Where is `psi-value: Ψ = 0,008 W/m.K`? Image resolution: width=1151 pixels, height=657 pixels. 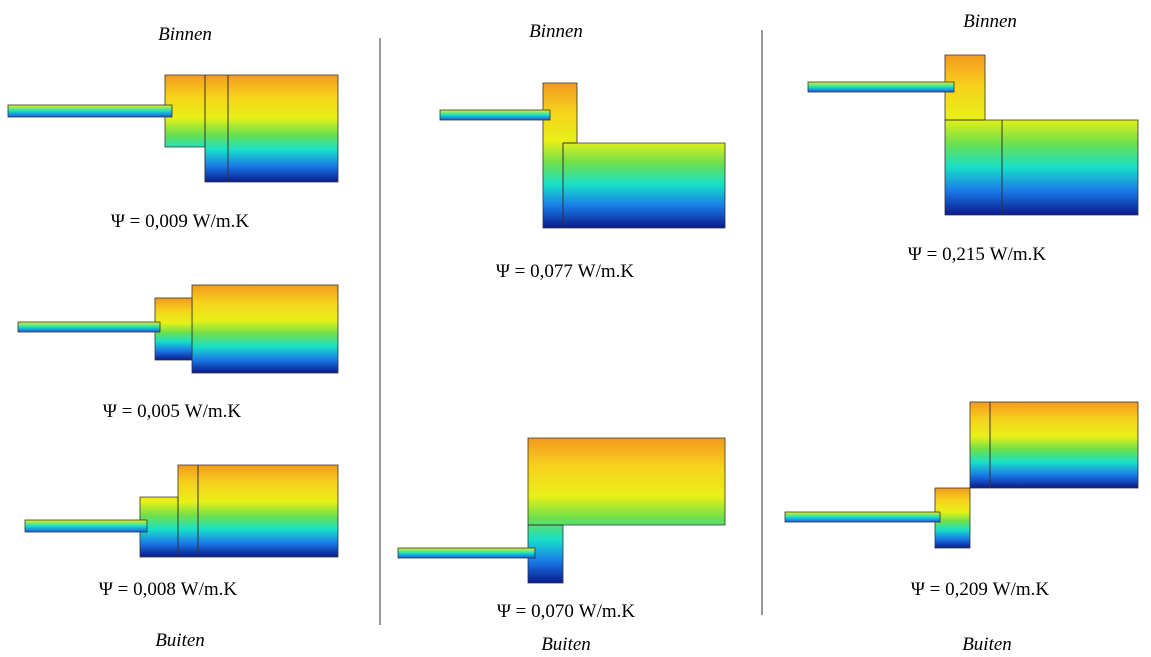 psi-value: Ψ = 0,008 W/m.K is located at coordinates (168, 589).